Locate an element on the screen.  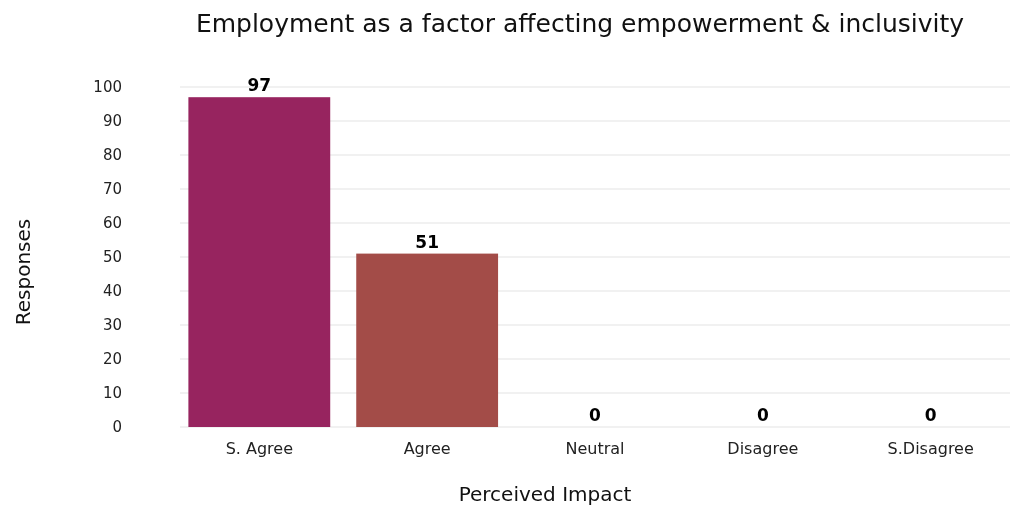
x-tick-label: Neutral is located at coordinates (595, 448).